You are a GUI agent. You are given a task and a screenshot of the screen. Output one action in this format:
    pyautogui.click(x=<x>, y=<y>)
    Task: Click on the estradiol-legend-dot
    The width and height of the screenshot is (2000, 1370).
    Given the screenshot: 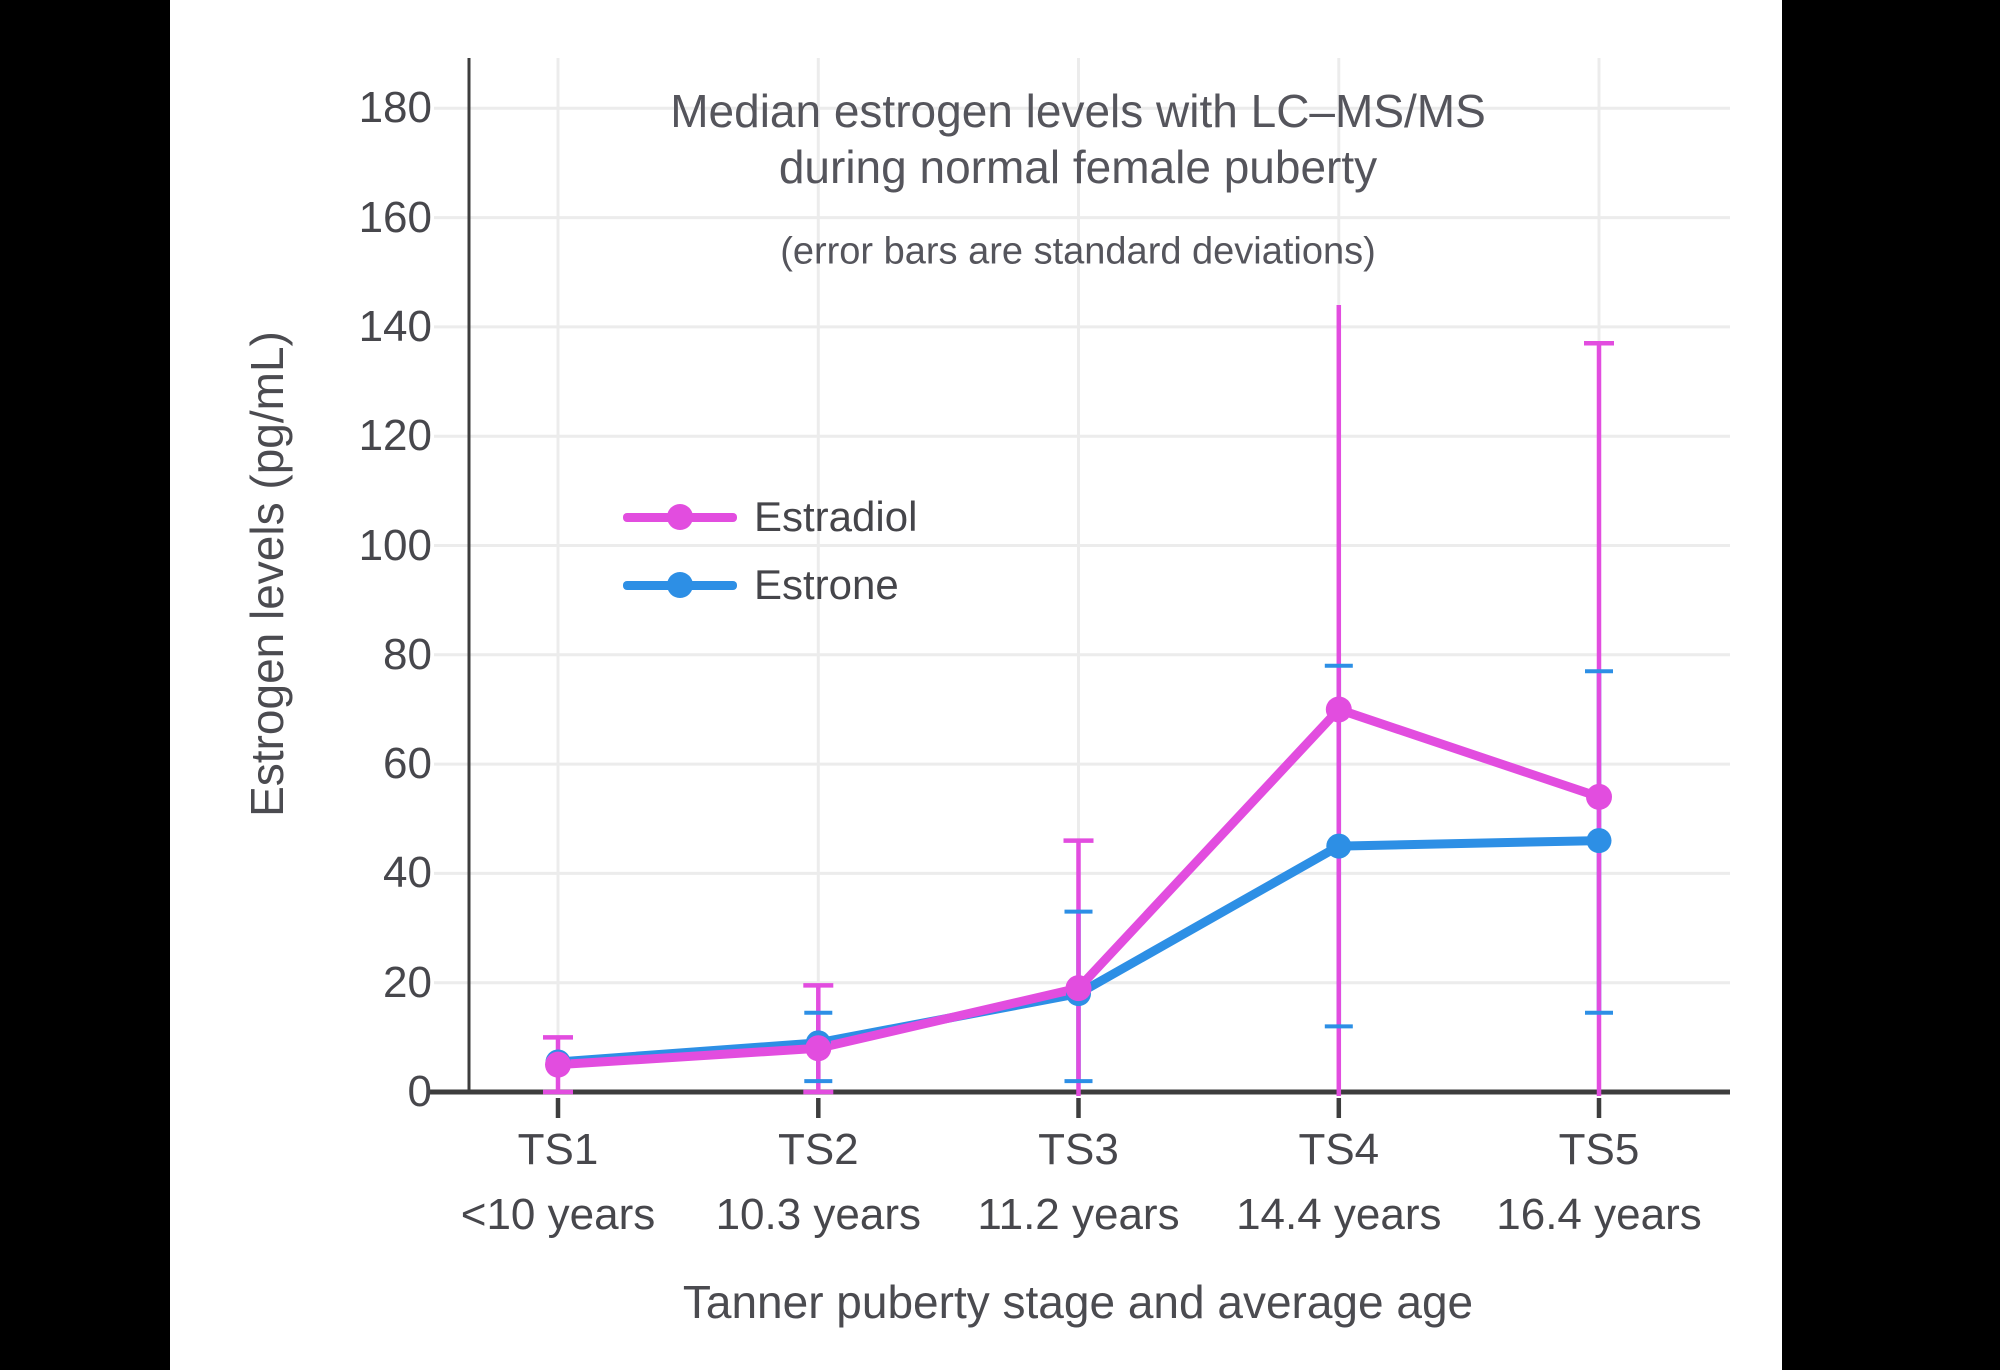 What is the action you would take?
    pyautogui.click(x=680, y=517)
    